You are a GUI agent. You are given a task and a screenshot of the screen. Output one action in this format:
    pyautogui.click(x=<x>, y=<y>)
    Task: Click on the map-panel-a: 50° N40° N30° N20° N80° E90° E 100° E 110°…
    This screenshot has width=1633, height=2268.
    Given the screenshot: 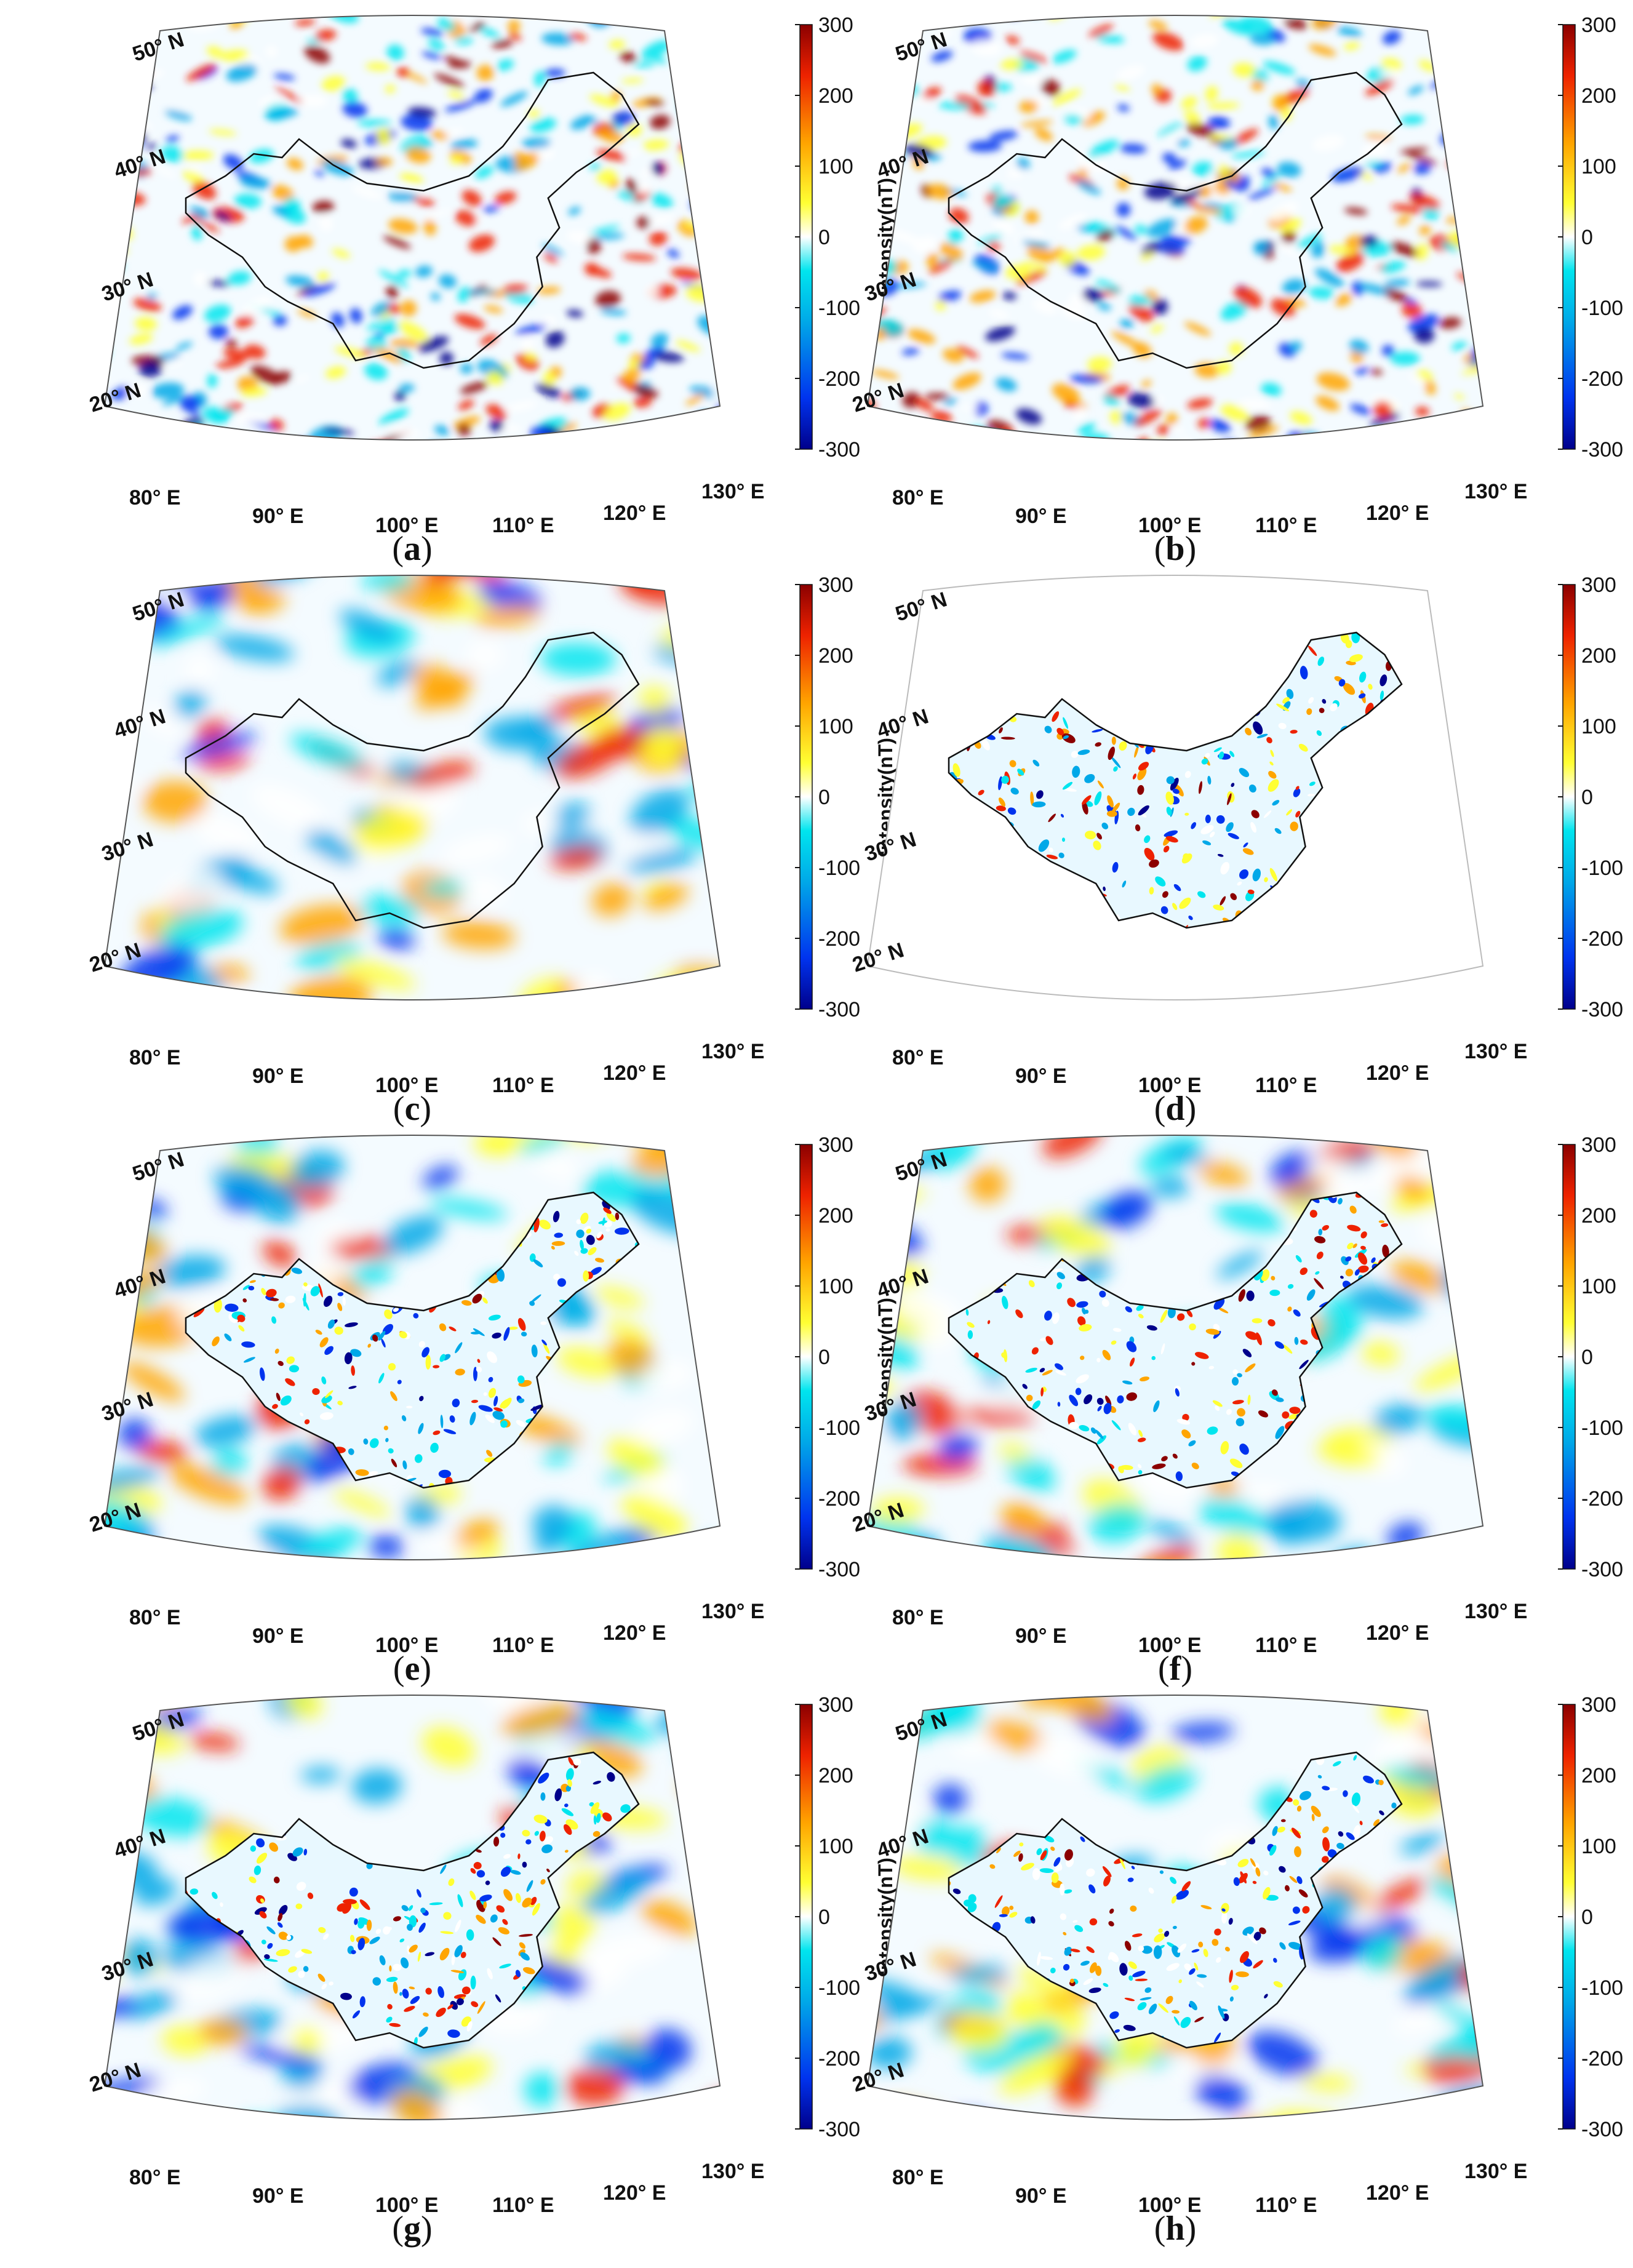 What is the action you would take?
    pyautogui.click(x=491, y=291)
    